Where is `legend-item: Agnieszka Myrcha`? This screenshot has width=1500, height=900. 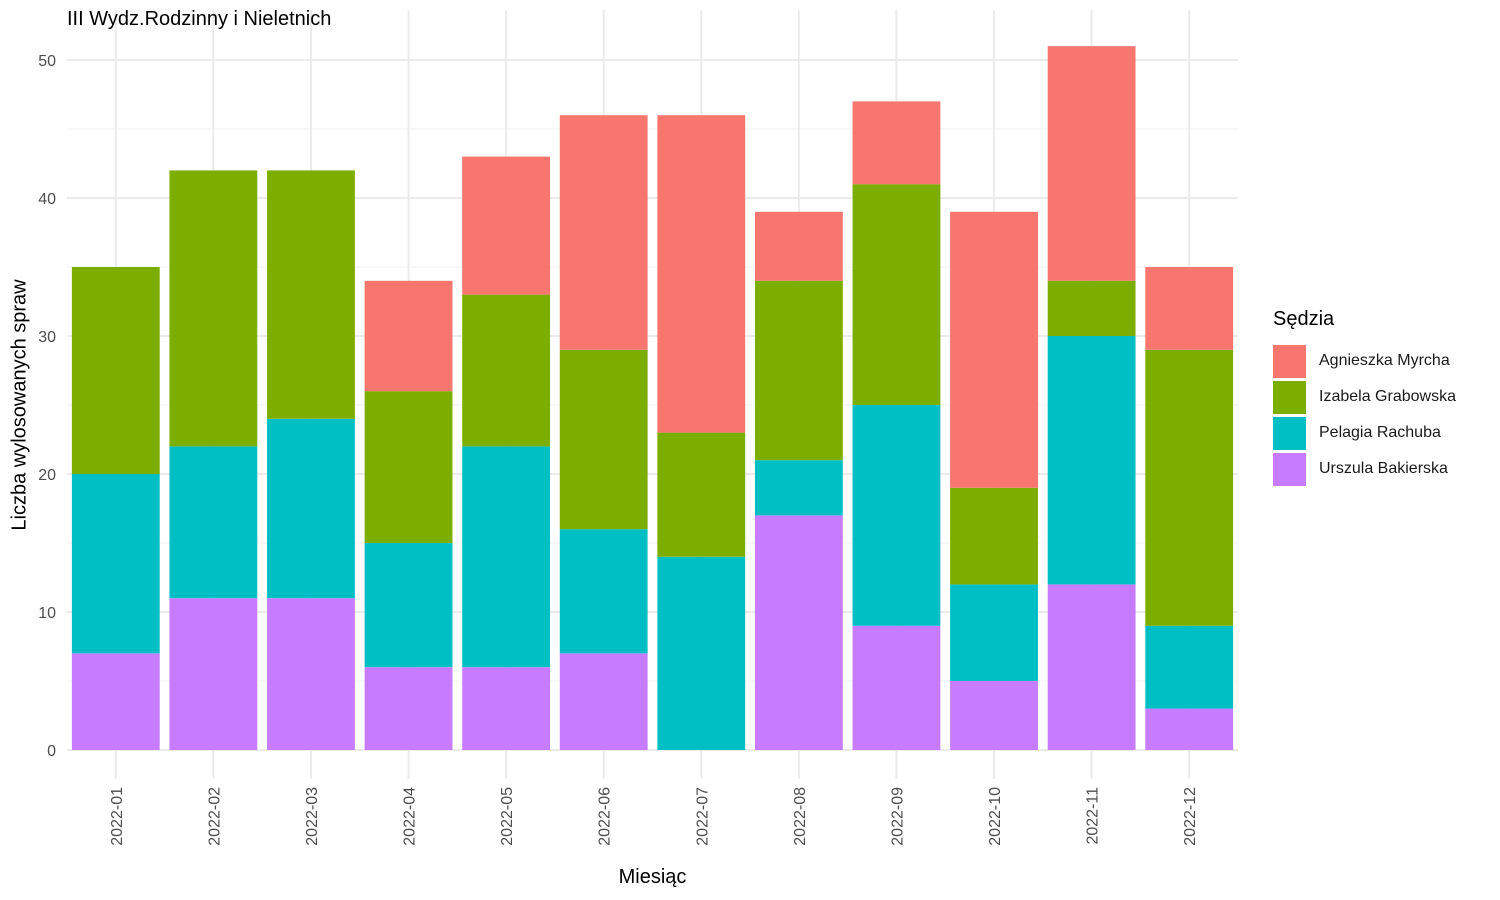
legend-item: Agnieszka Myrcha is located at coordinates (1364, 361).